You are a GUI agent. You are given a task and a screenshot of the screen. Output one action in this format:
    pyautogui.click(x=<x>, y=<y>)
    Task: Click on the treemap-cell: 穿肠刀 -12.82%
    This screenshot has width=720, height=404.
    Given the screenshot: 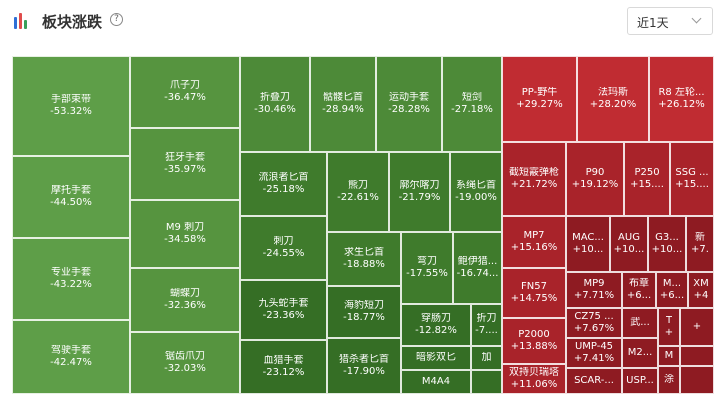 What is the action you would take?
    pyautogui.click(x=436, y=325)
    